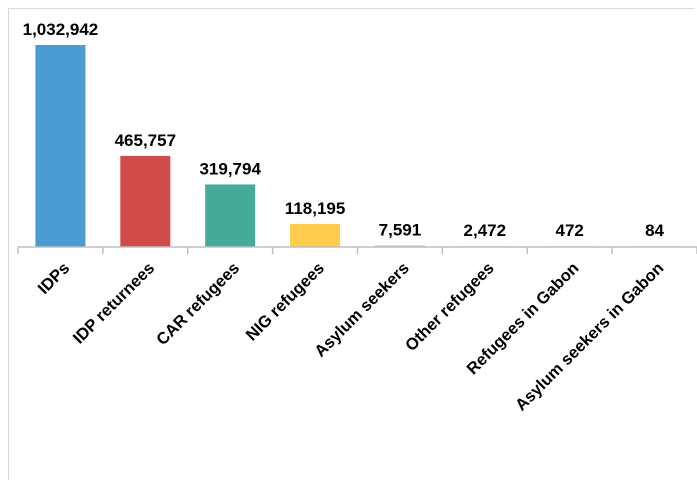 This screenshot has height=481, width=697. I want to click on value-label: 472, so click(570, 230).